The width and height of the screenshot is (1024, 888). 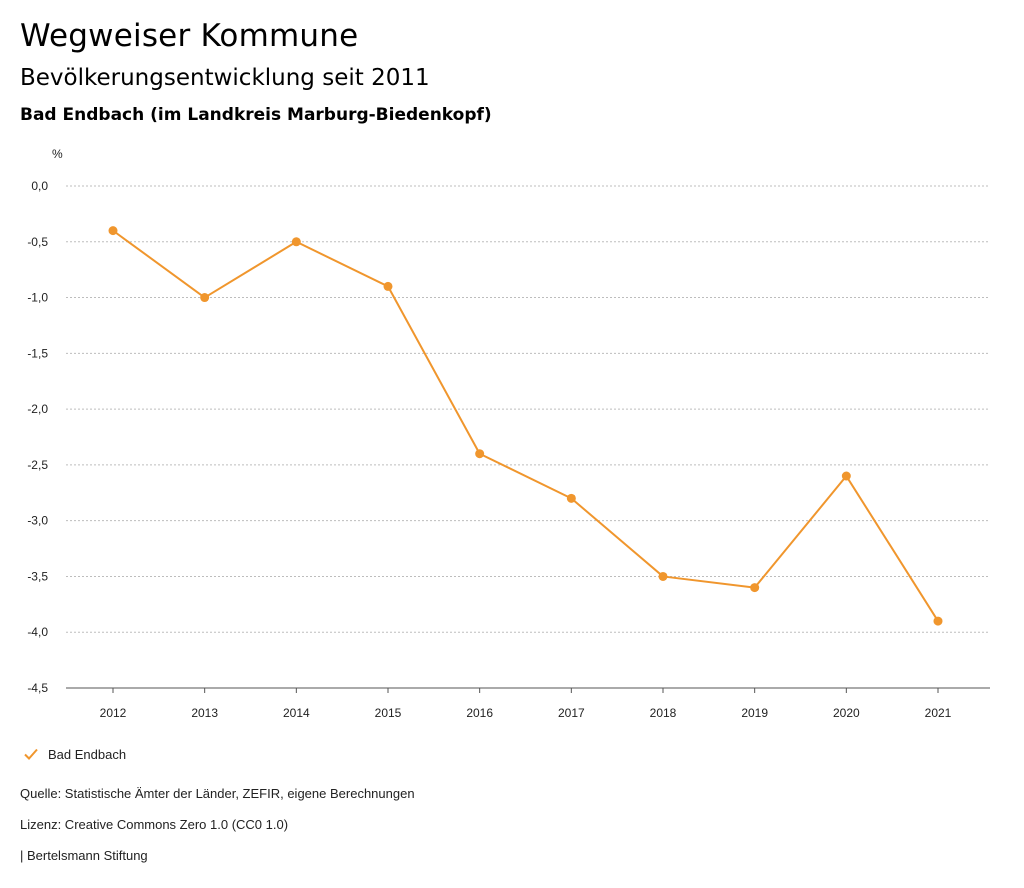 What do you see at coordinates (37, 242) in the screenshot?
I see `y-tick-label: -0,5` at bounding box center [37, 242].